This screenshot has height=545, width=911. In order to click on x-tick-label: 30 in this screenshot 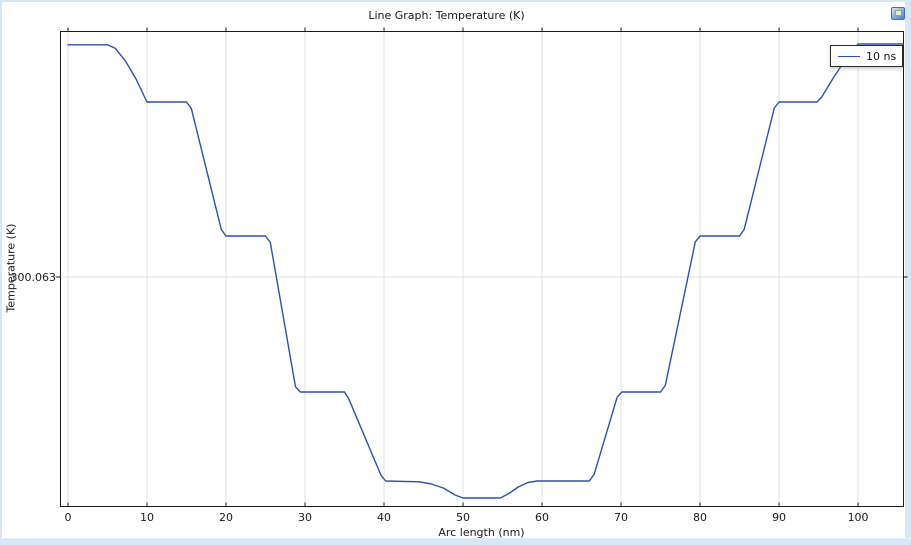, I will do `click(305, 517)`.